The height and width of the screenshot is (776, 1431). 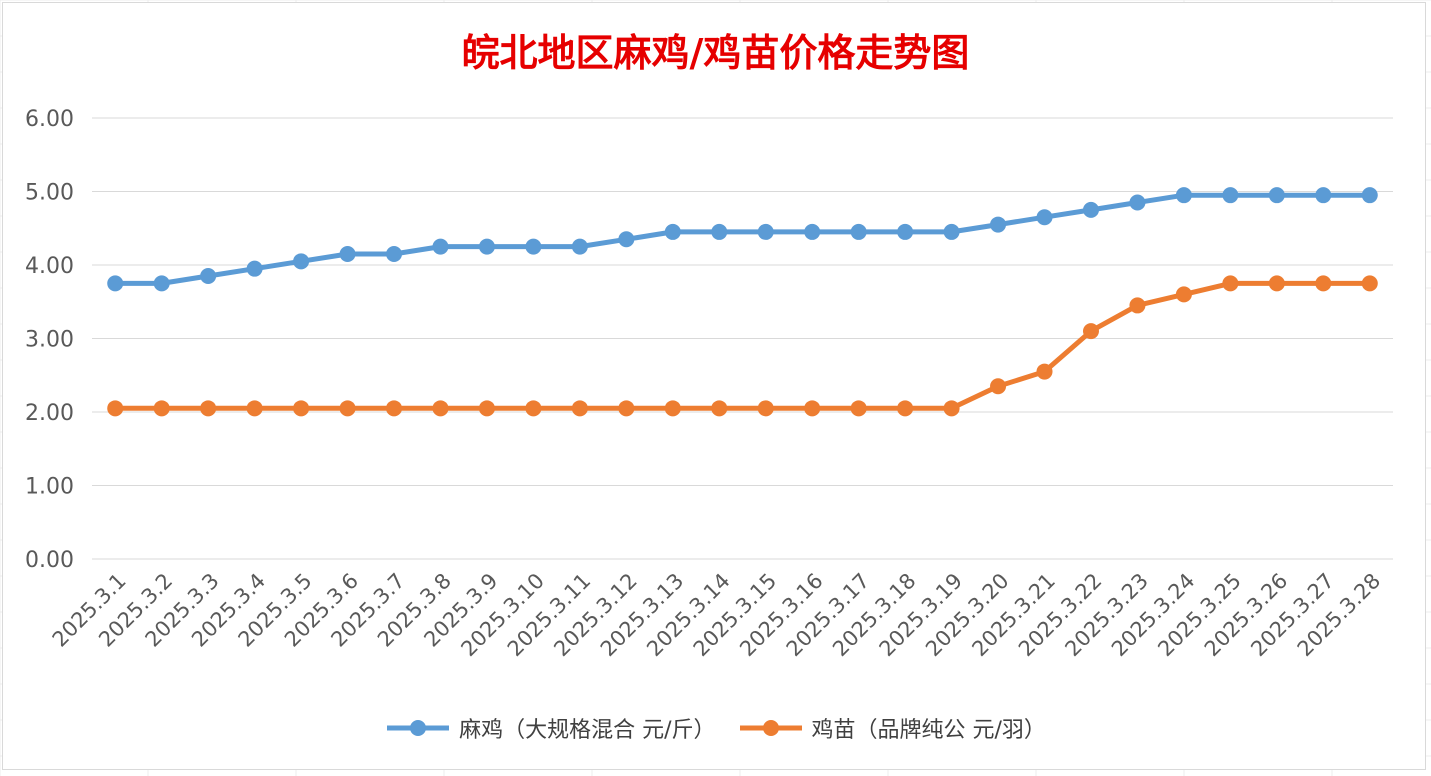 I want to click on y-tick-label: 2.00, so click(x=49, y=413).